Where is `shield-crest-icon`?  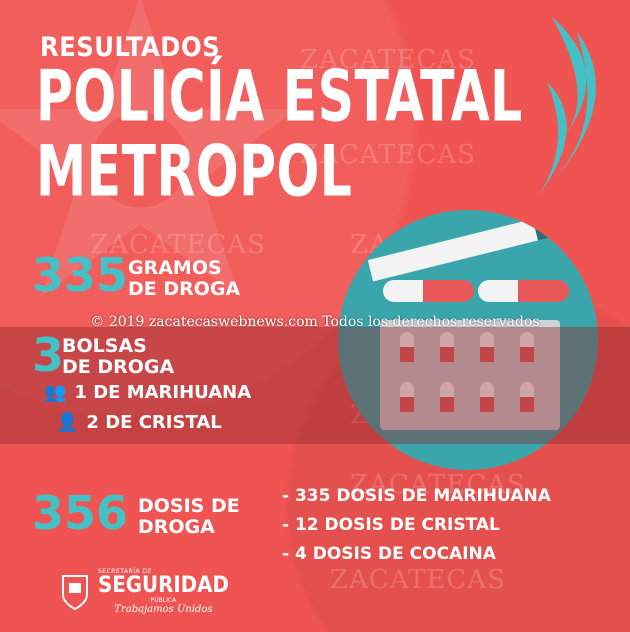 shield-crest-icon is located at coordinates (75, 592).